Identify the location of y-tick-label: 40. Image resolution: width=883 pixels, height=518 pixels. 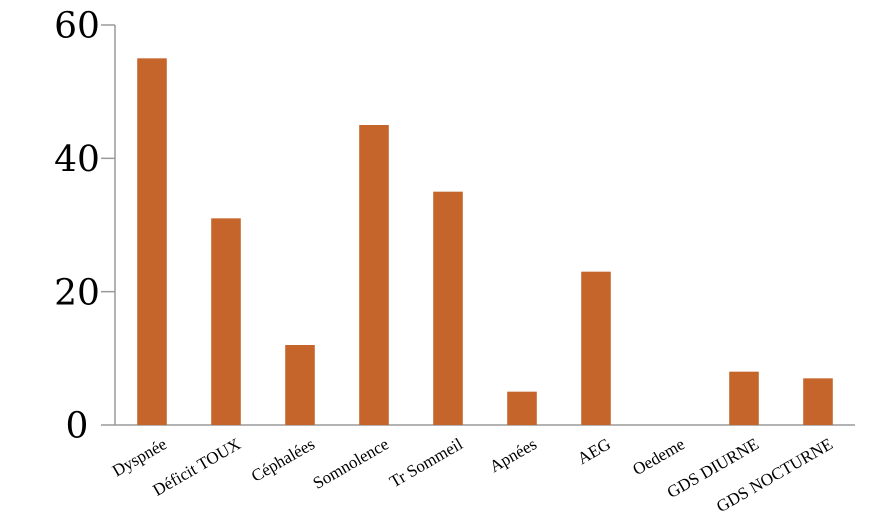
(77, 159).